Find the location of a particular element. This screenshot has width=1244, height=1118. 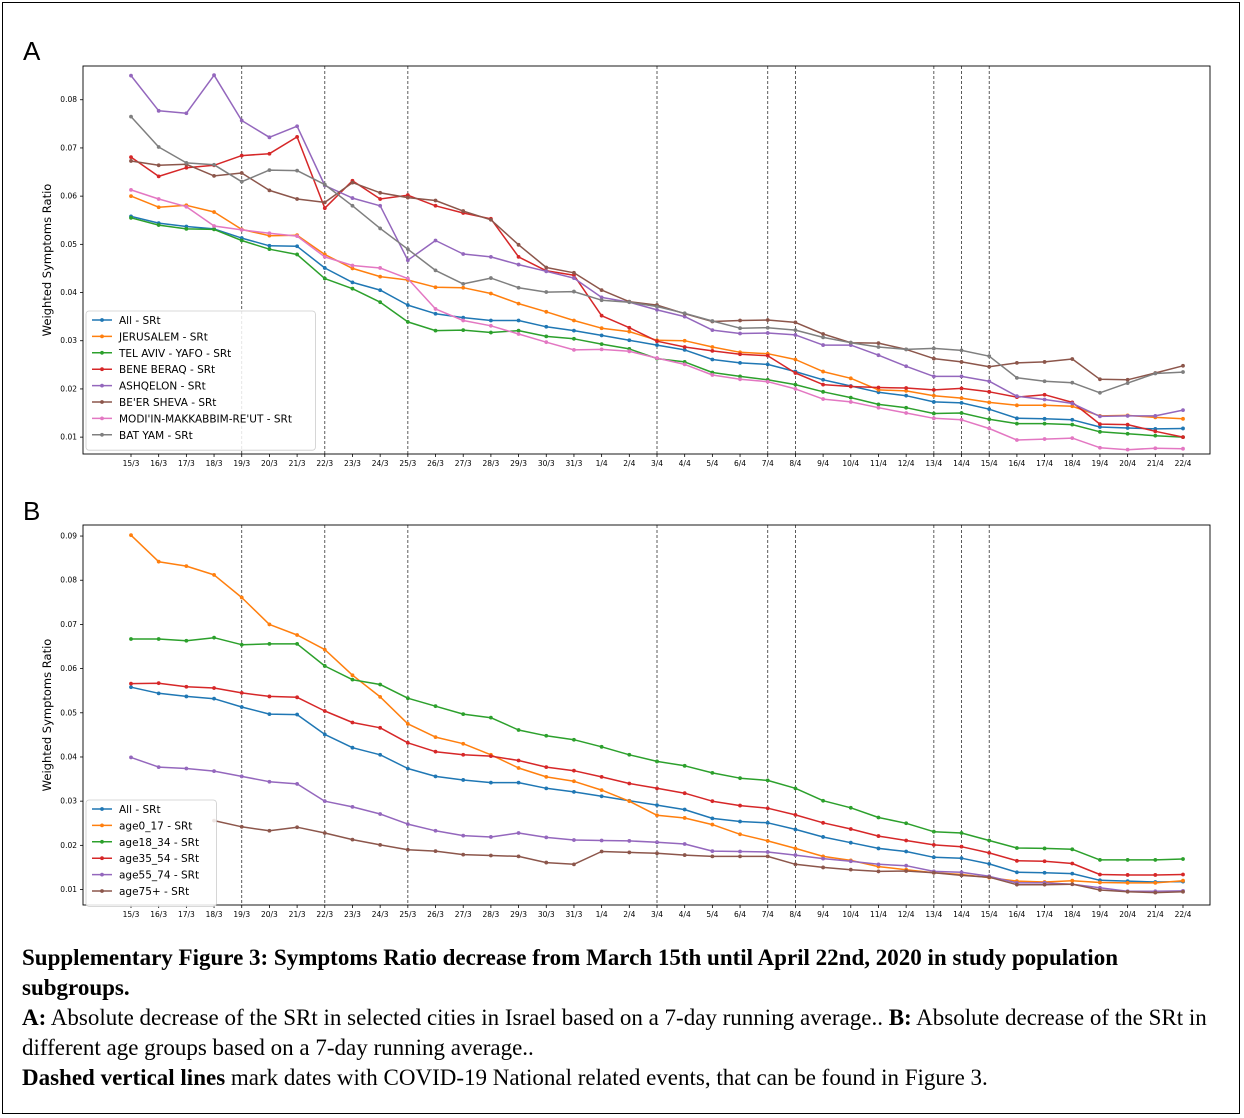

chart-a-x-tick-label: 21/4 is located at coordinates (1155, 463).